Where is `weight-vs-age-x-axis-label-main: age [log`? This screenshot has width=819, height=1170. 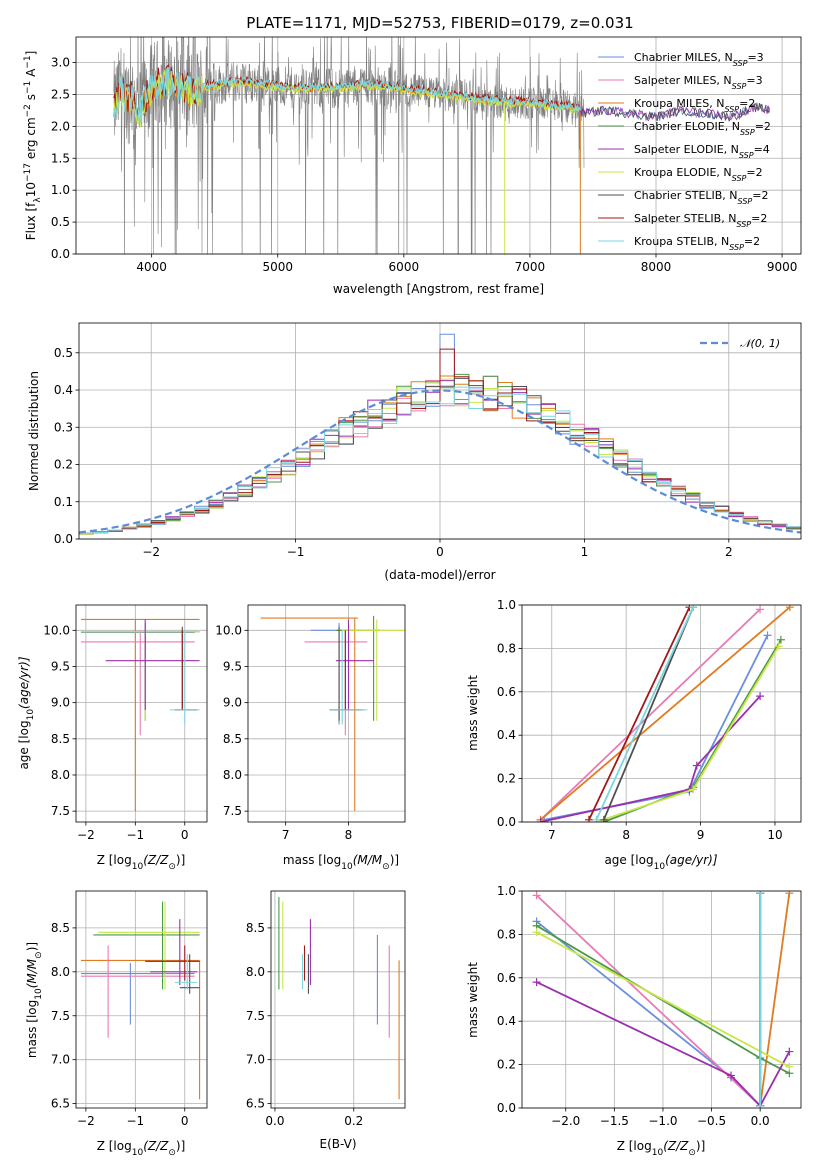 weight-vs-age-x-axis-label-main: age [log is located at coordinates (628, 860).